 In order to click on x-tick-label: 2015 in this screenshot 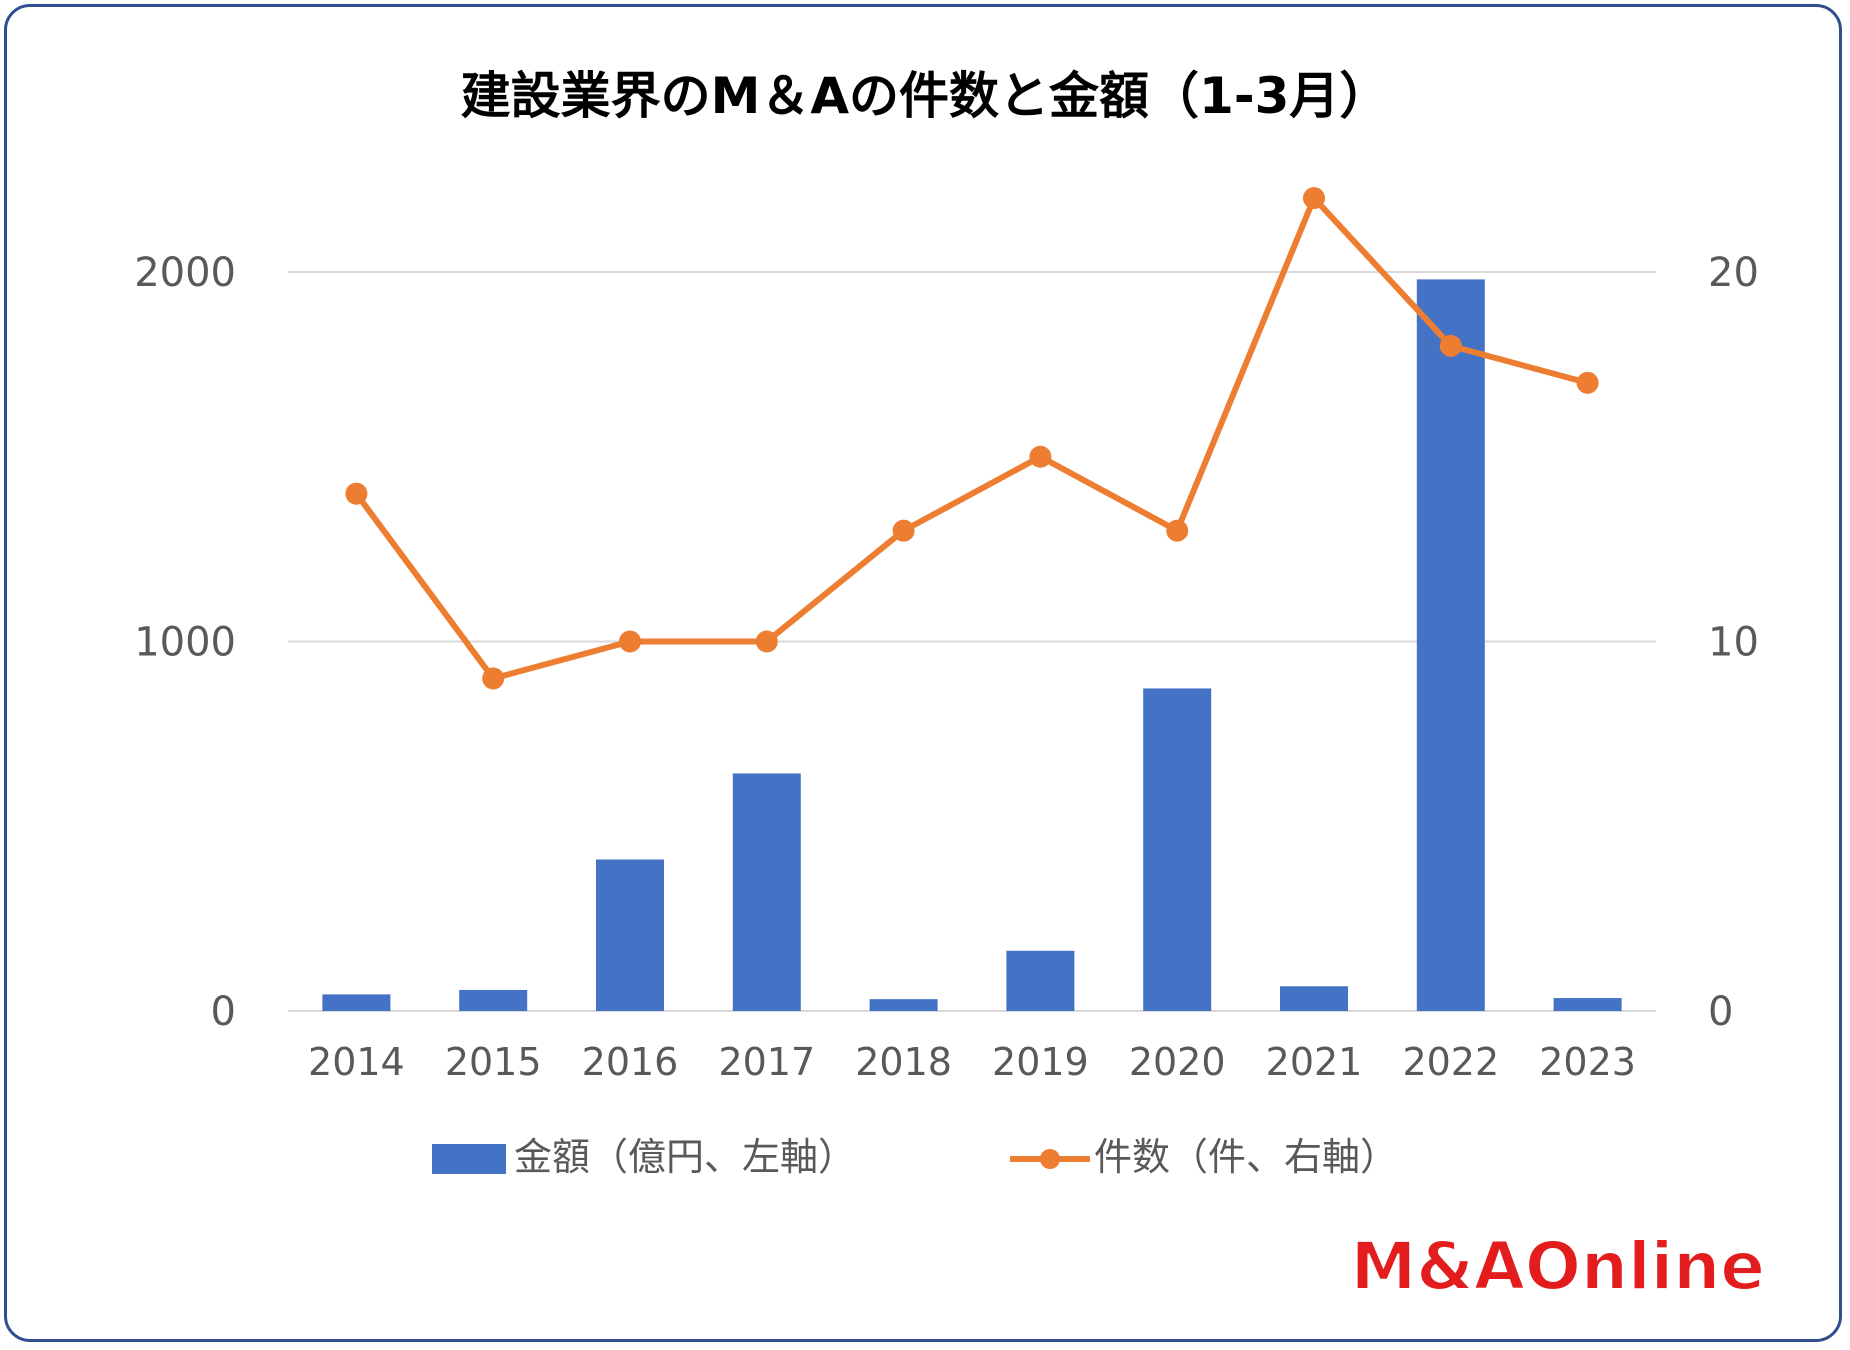, I will do `click(493, 1062)`.